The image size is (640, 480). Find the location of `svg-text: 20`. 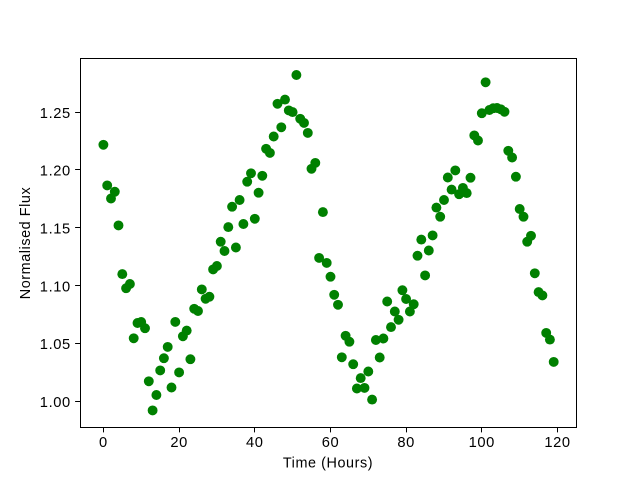

svg-text: 20 is located at coordinates (179, 443).